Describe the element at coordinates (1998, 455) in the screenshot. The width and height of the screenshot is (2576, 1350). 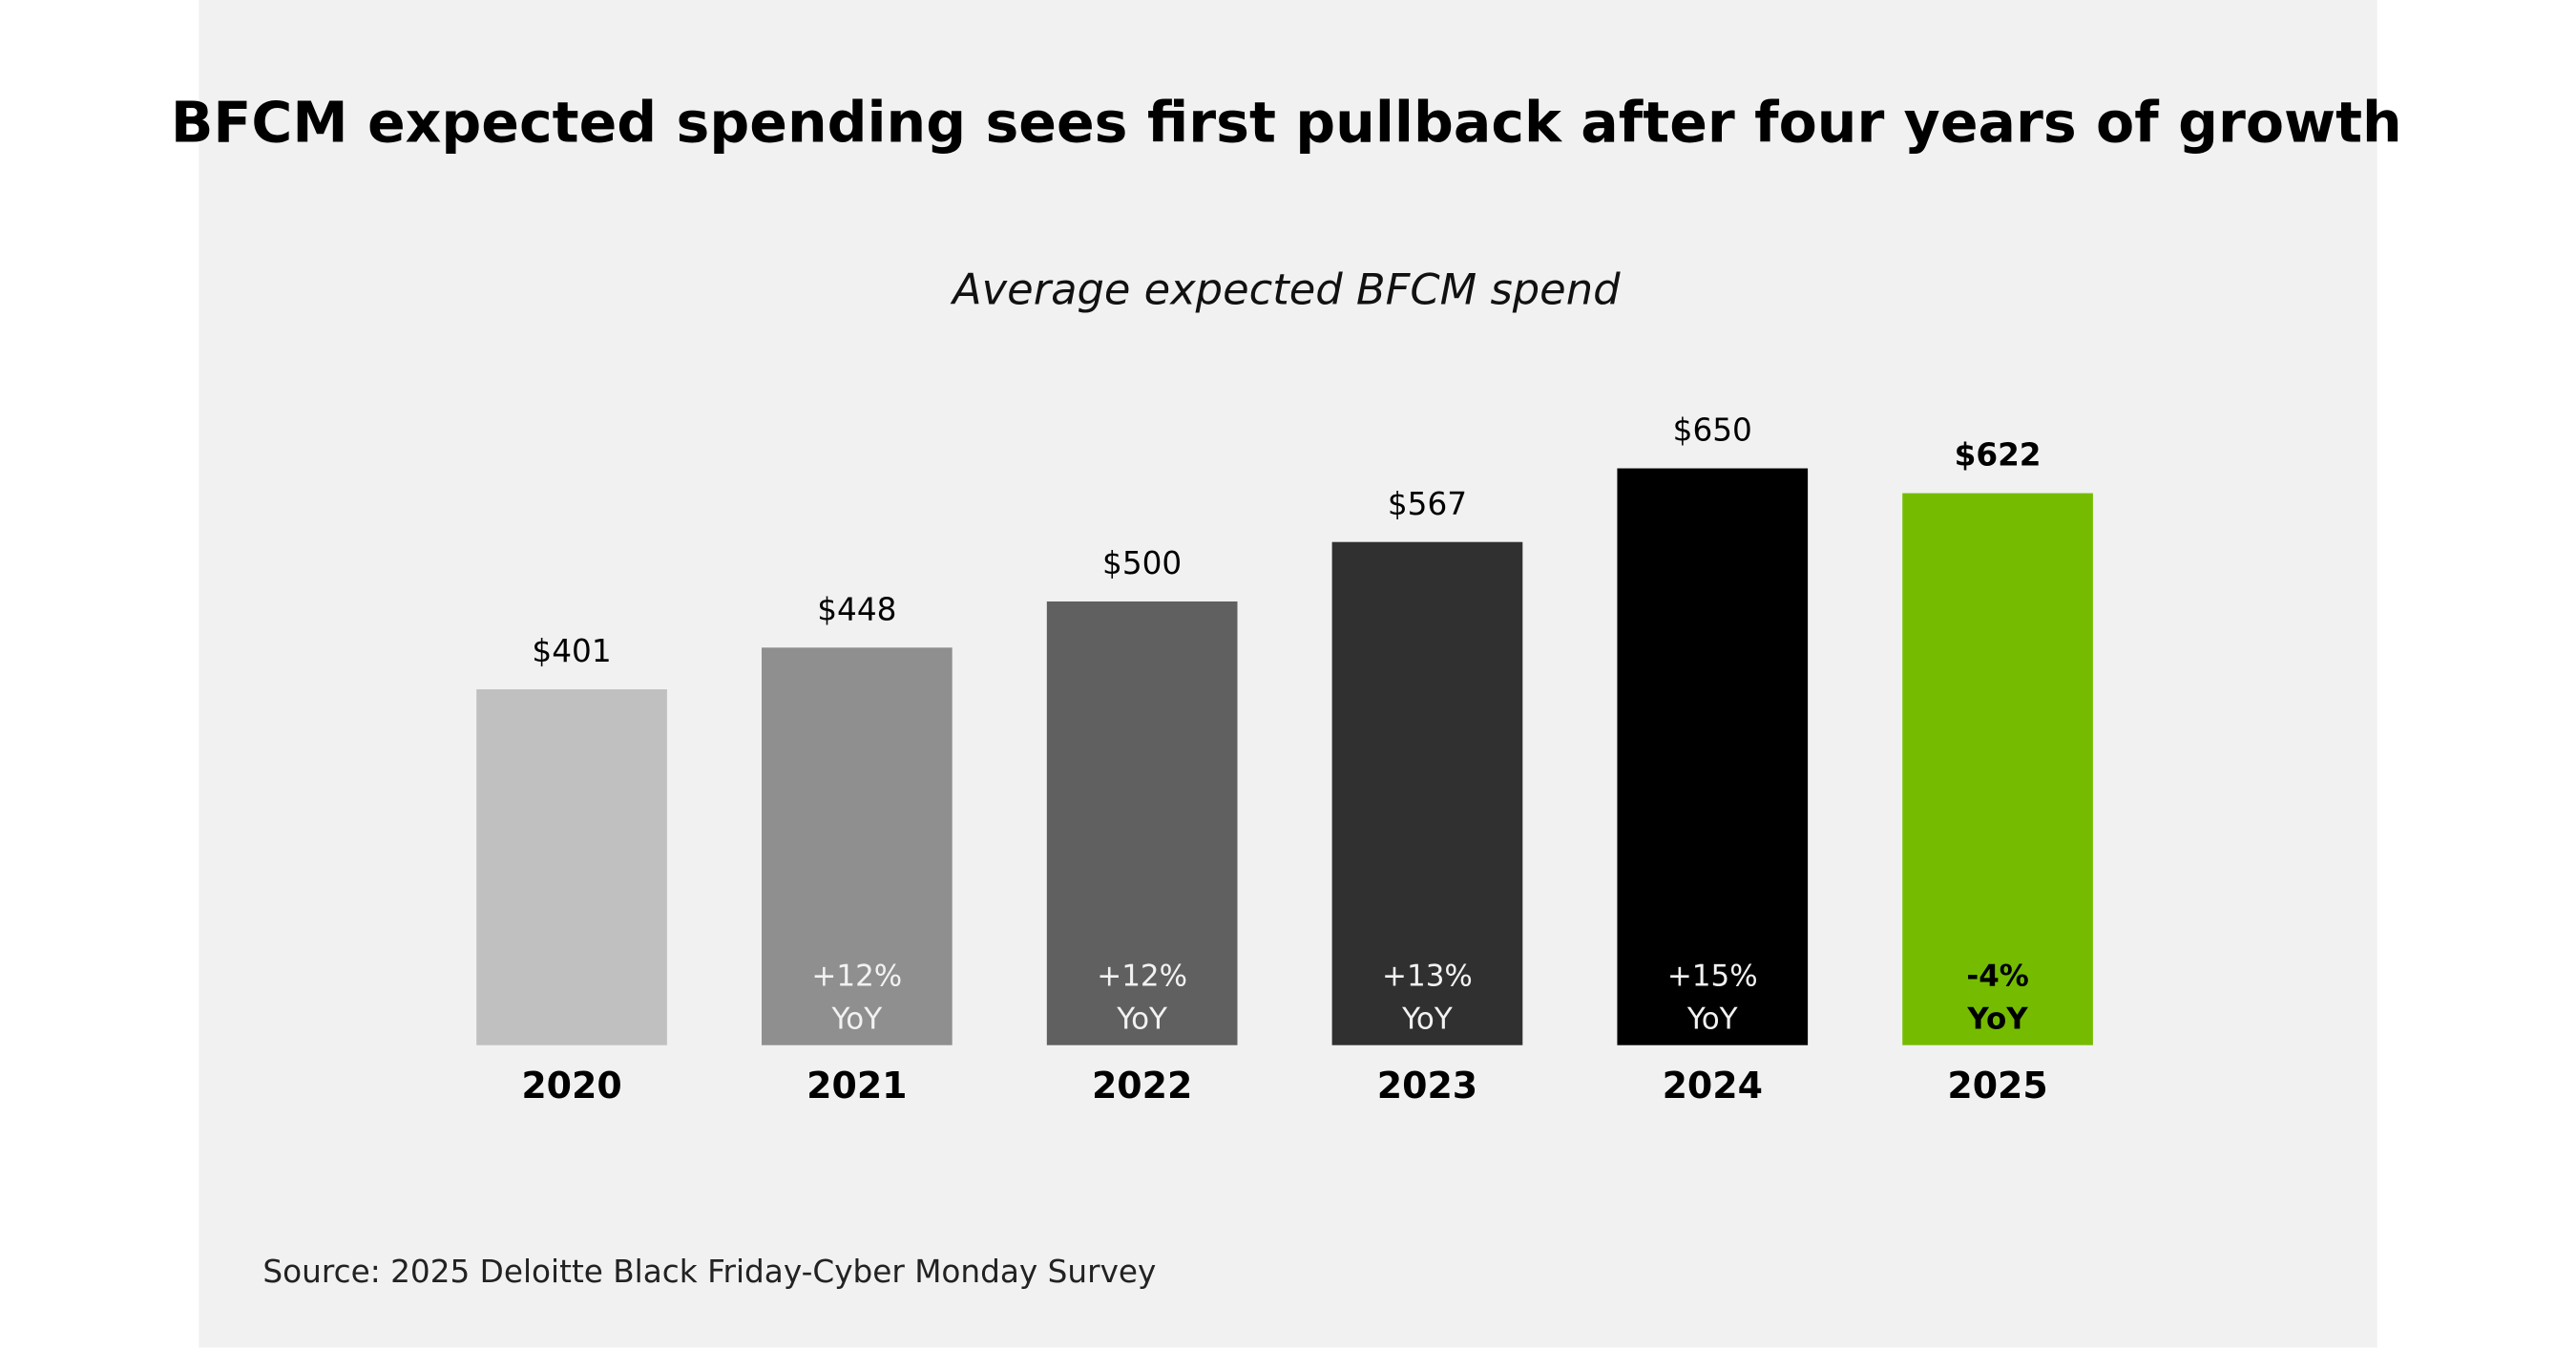
I see `value-label: $622` at that location.